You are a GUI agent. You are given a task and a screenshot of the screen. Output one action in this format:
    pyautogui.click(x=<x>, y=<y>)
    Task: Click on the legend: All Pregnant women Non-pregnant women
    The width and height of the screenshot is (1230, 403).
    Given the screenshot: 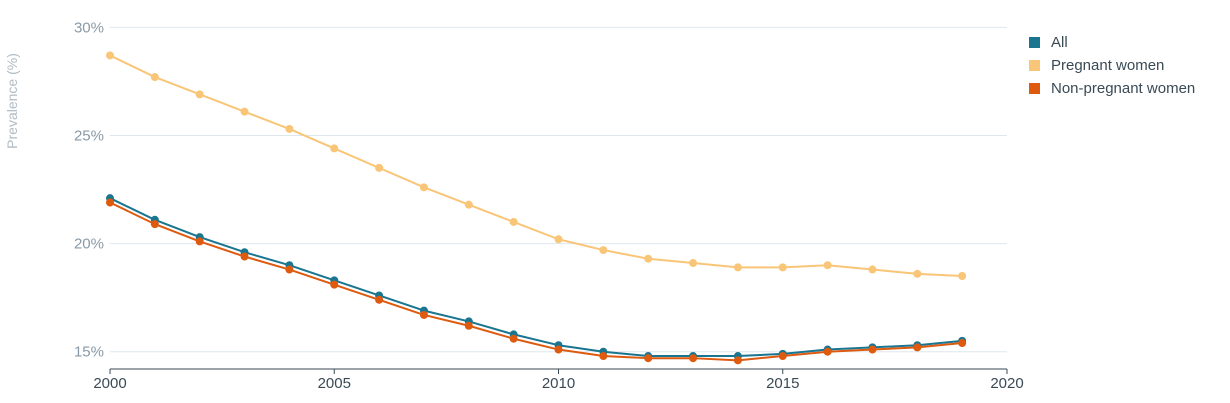 What is the action you would take?
    pyautogui.click(x=1112, y=65)
    